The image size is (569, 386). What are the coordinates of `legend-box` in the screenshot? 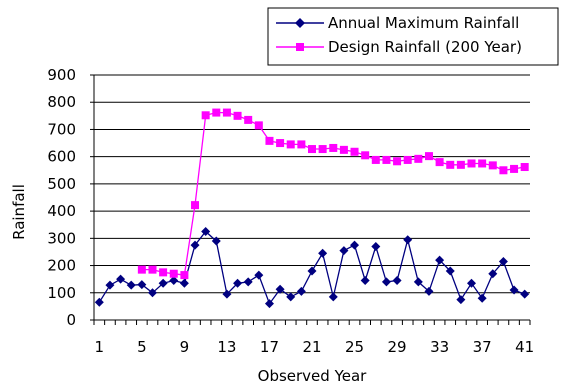 It's located at (413, 36).